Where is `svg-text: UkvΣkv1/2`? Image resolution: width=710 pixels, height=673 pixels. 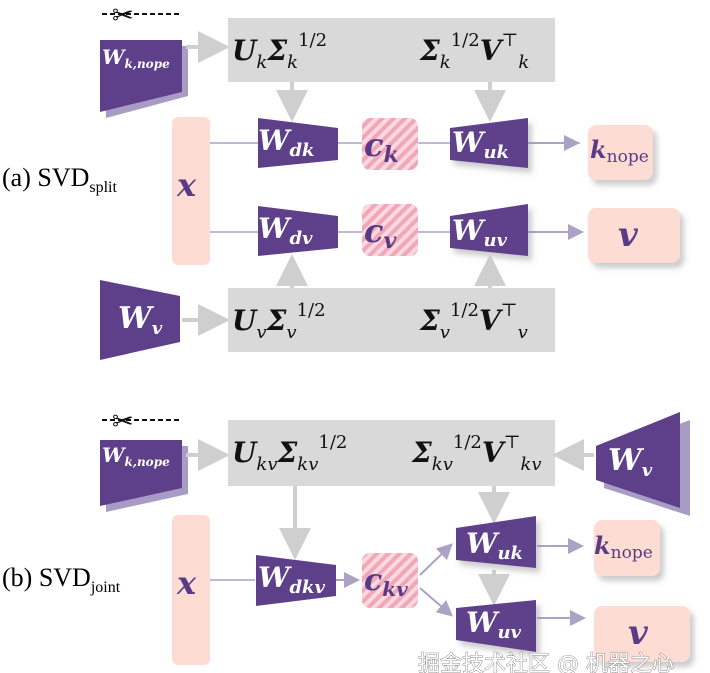 svg-text: UkvΣkv1/2 is located at coordinates (289, 453).